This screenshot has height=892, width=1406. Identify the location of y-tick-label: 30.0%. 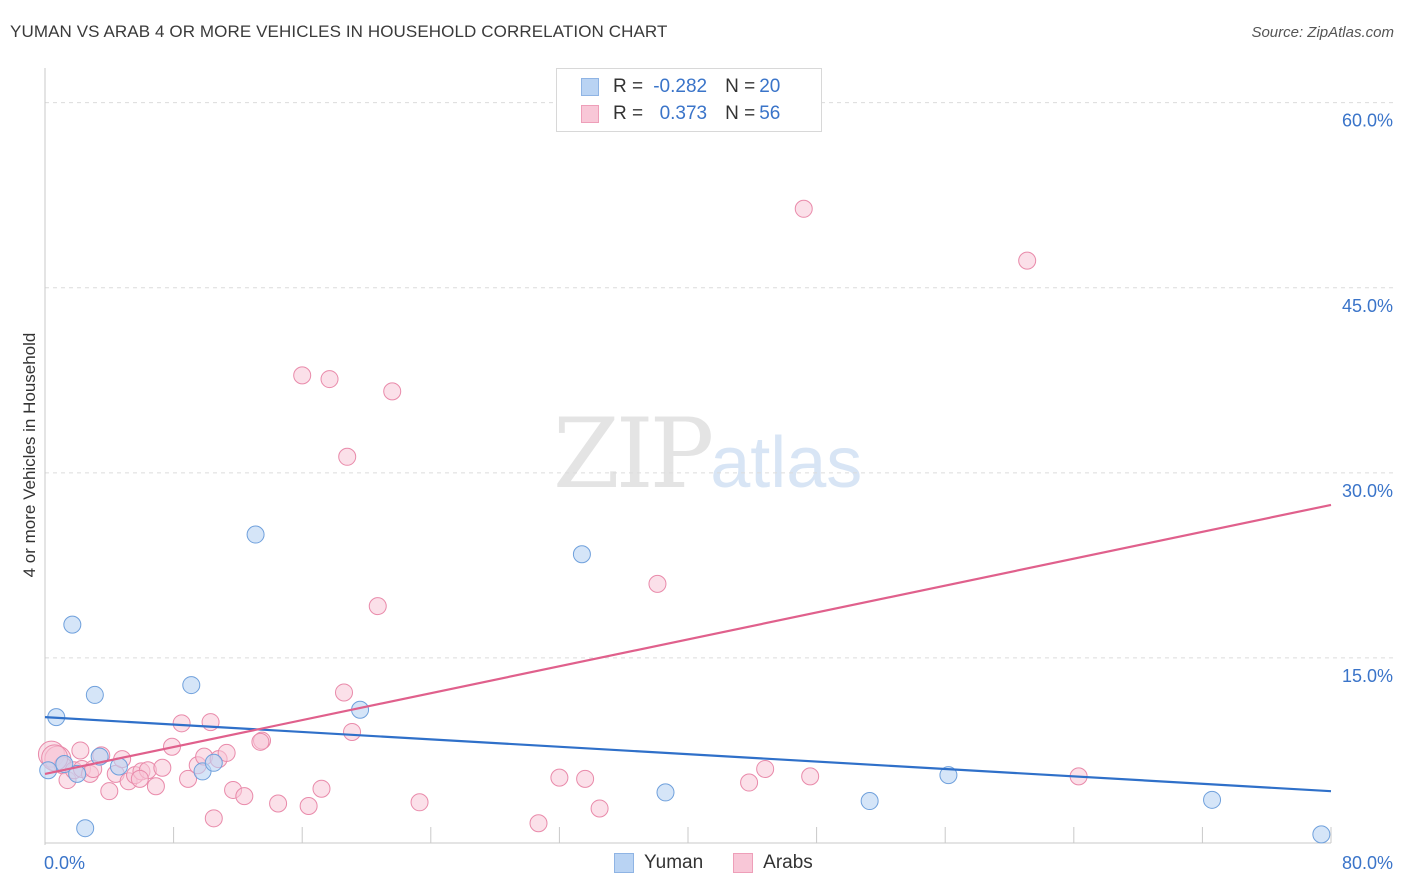
(1367, 491).